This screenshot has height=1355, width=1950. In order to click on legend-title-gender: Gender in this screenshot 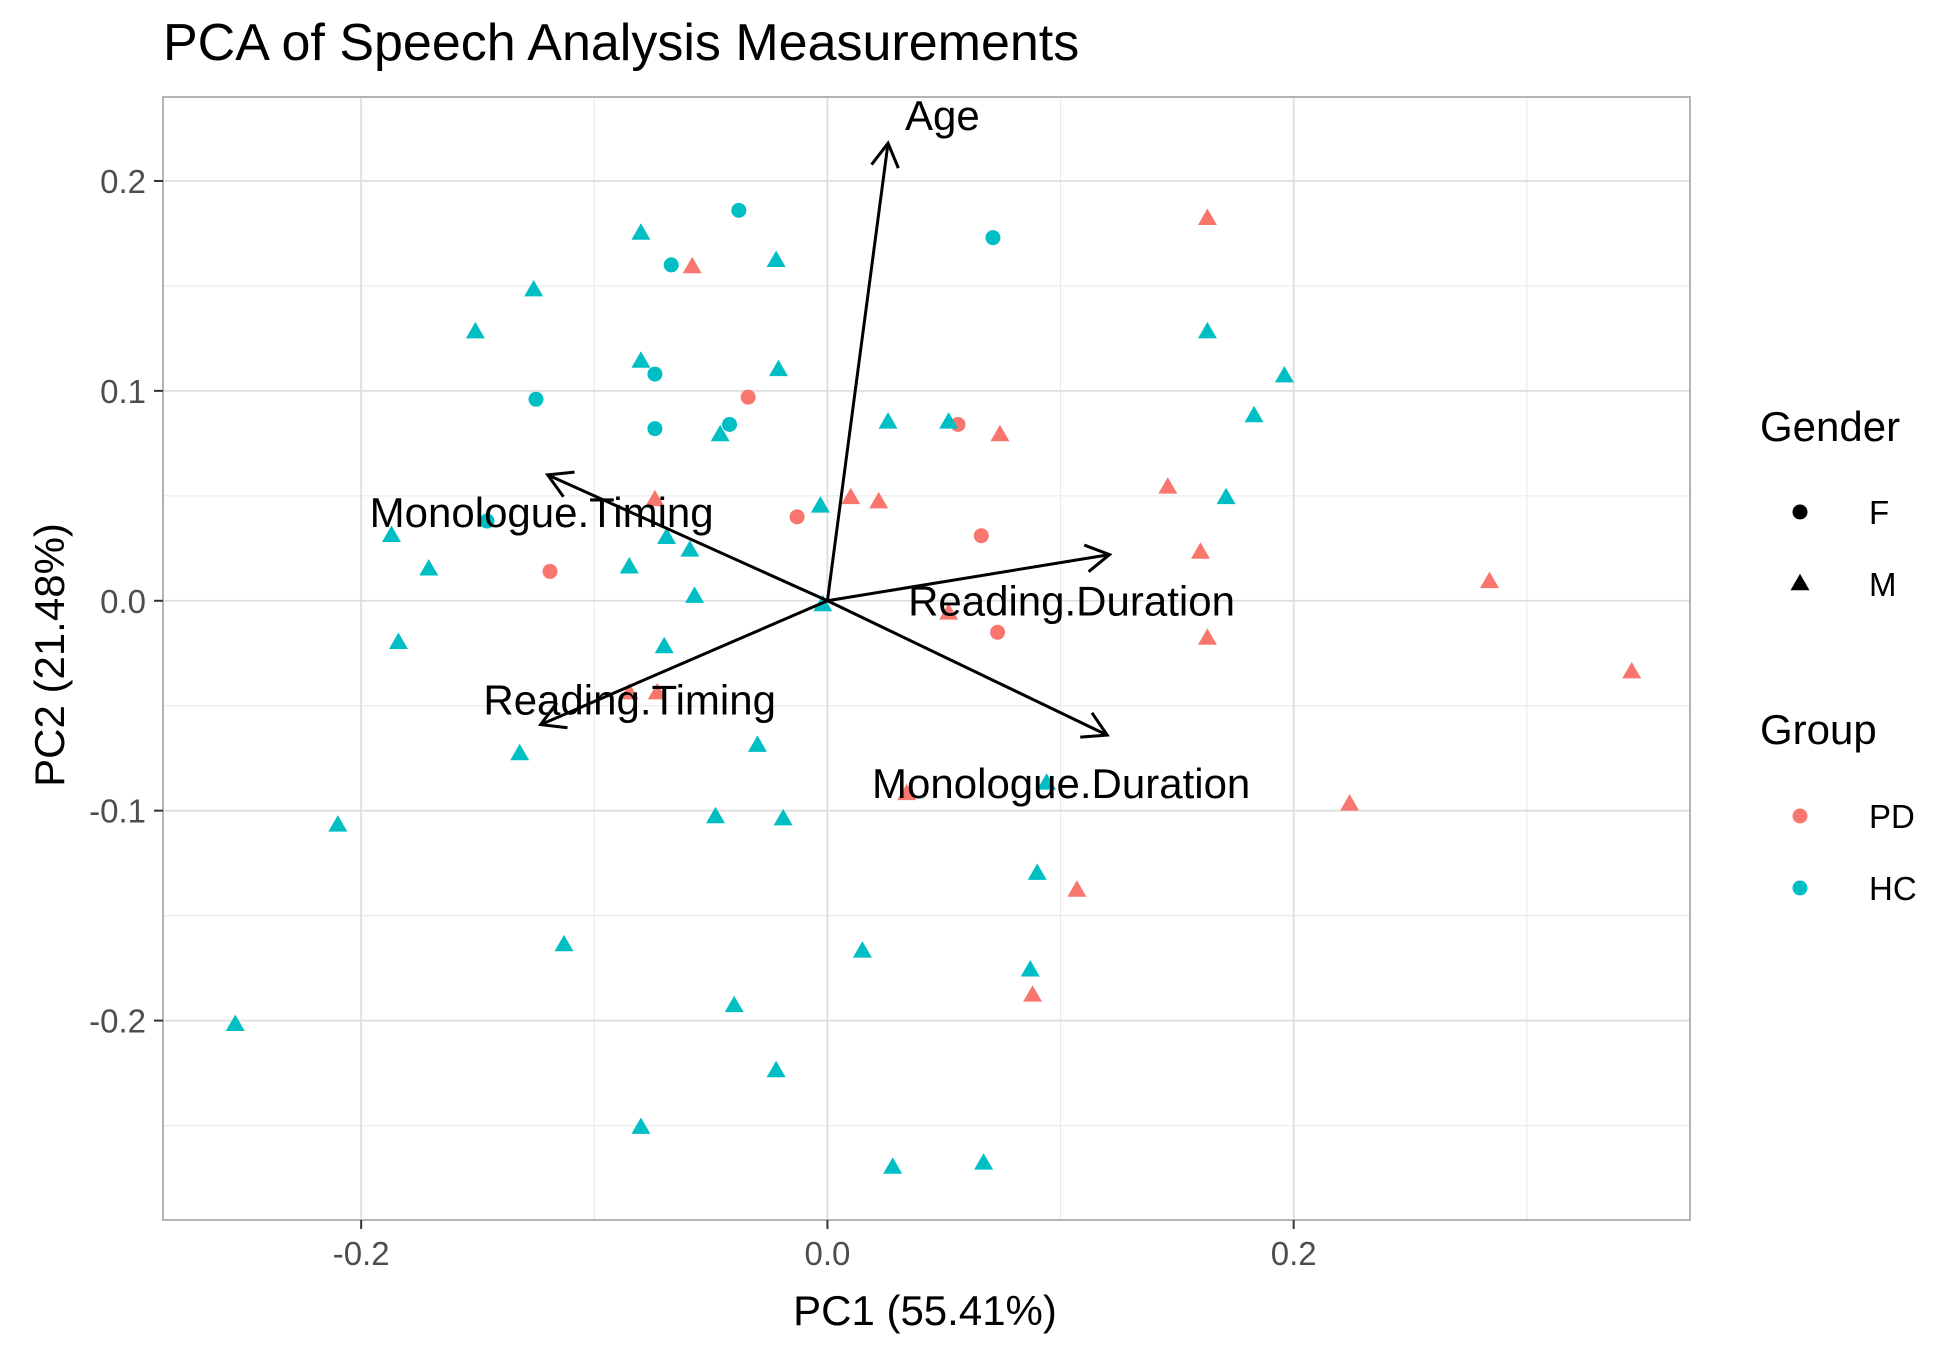, I will do `click(1830, 426)`.